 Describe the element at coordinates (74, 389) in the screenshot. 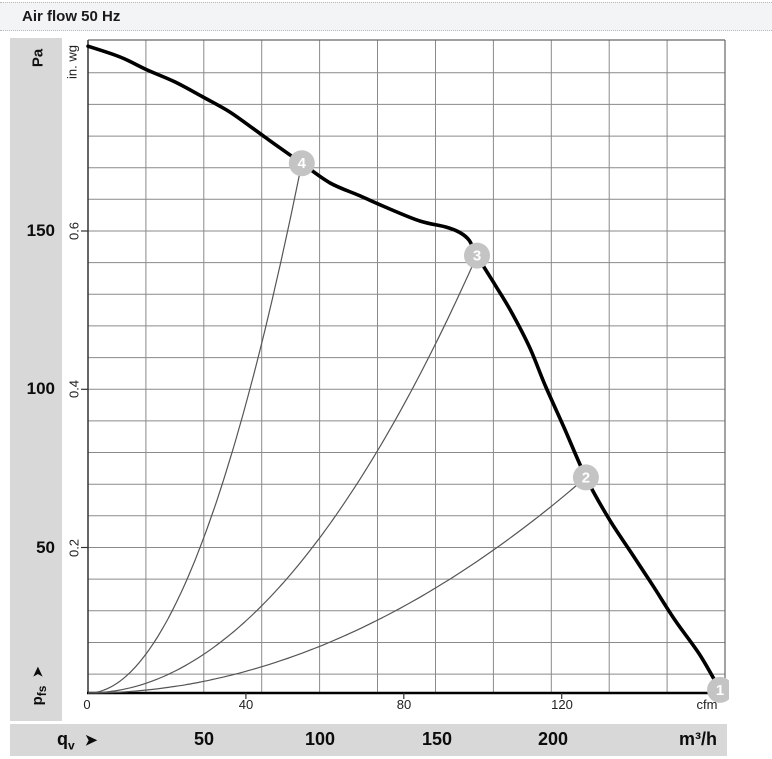

I see `inwg-tick-0-4: 0.4` at that location.